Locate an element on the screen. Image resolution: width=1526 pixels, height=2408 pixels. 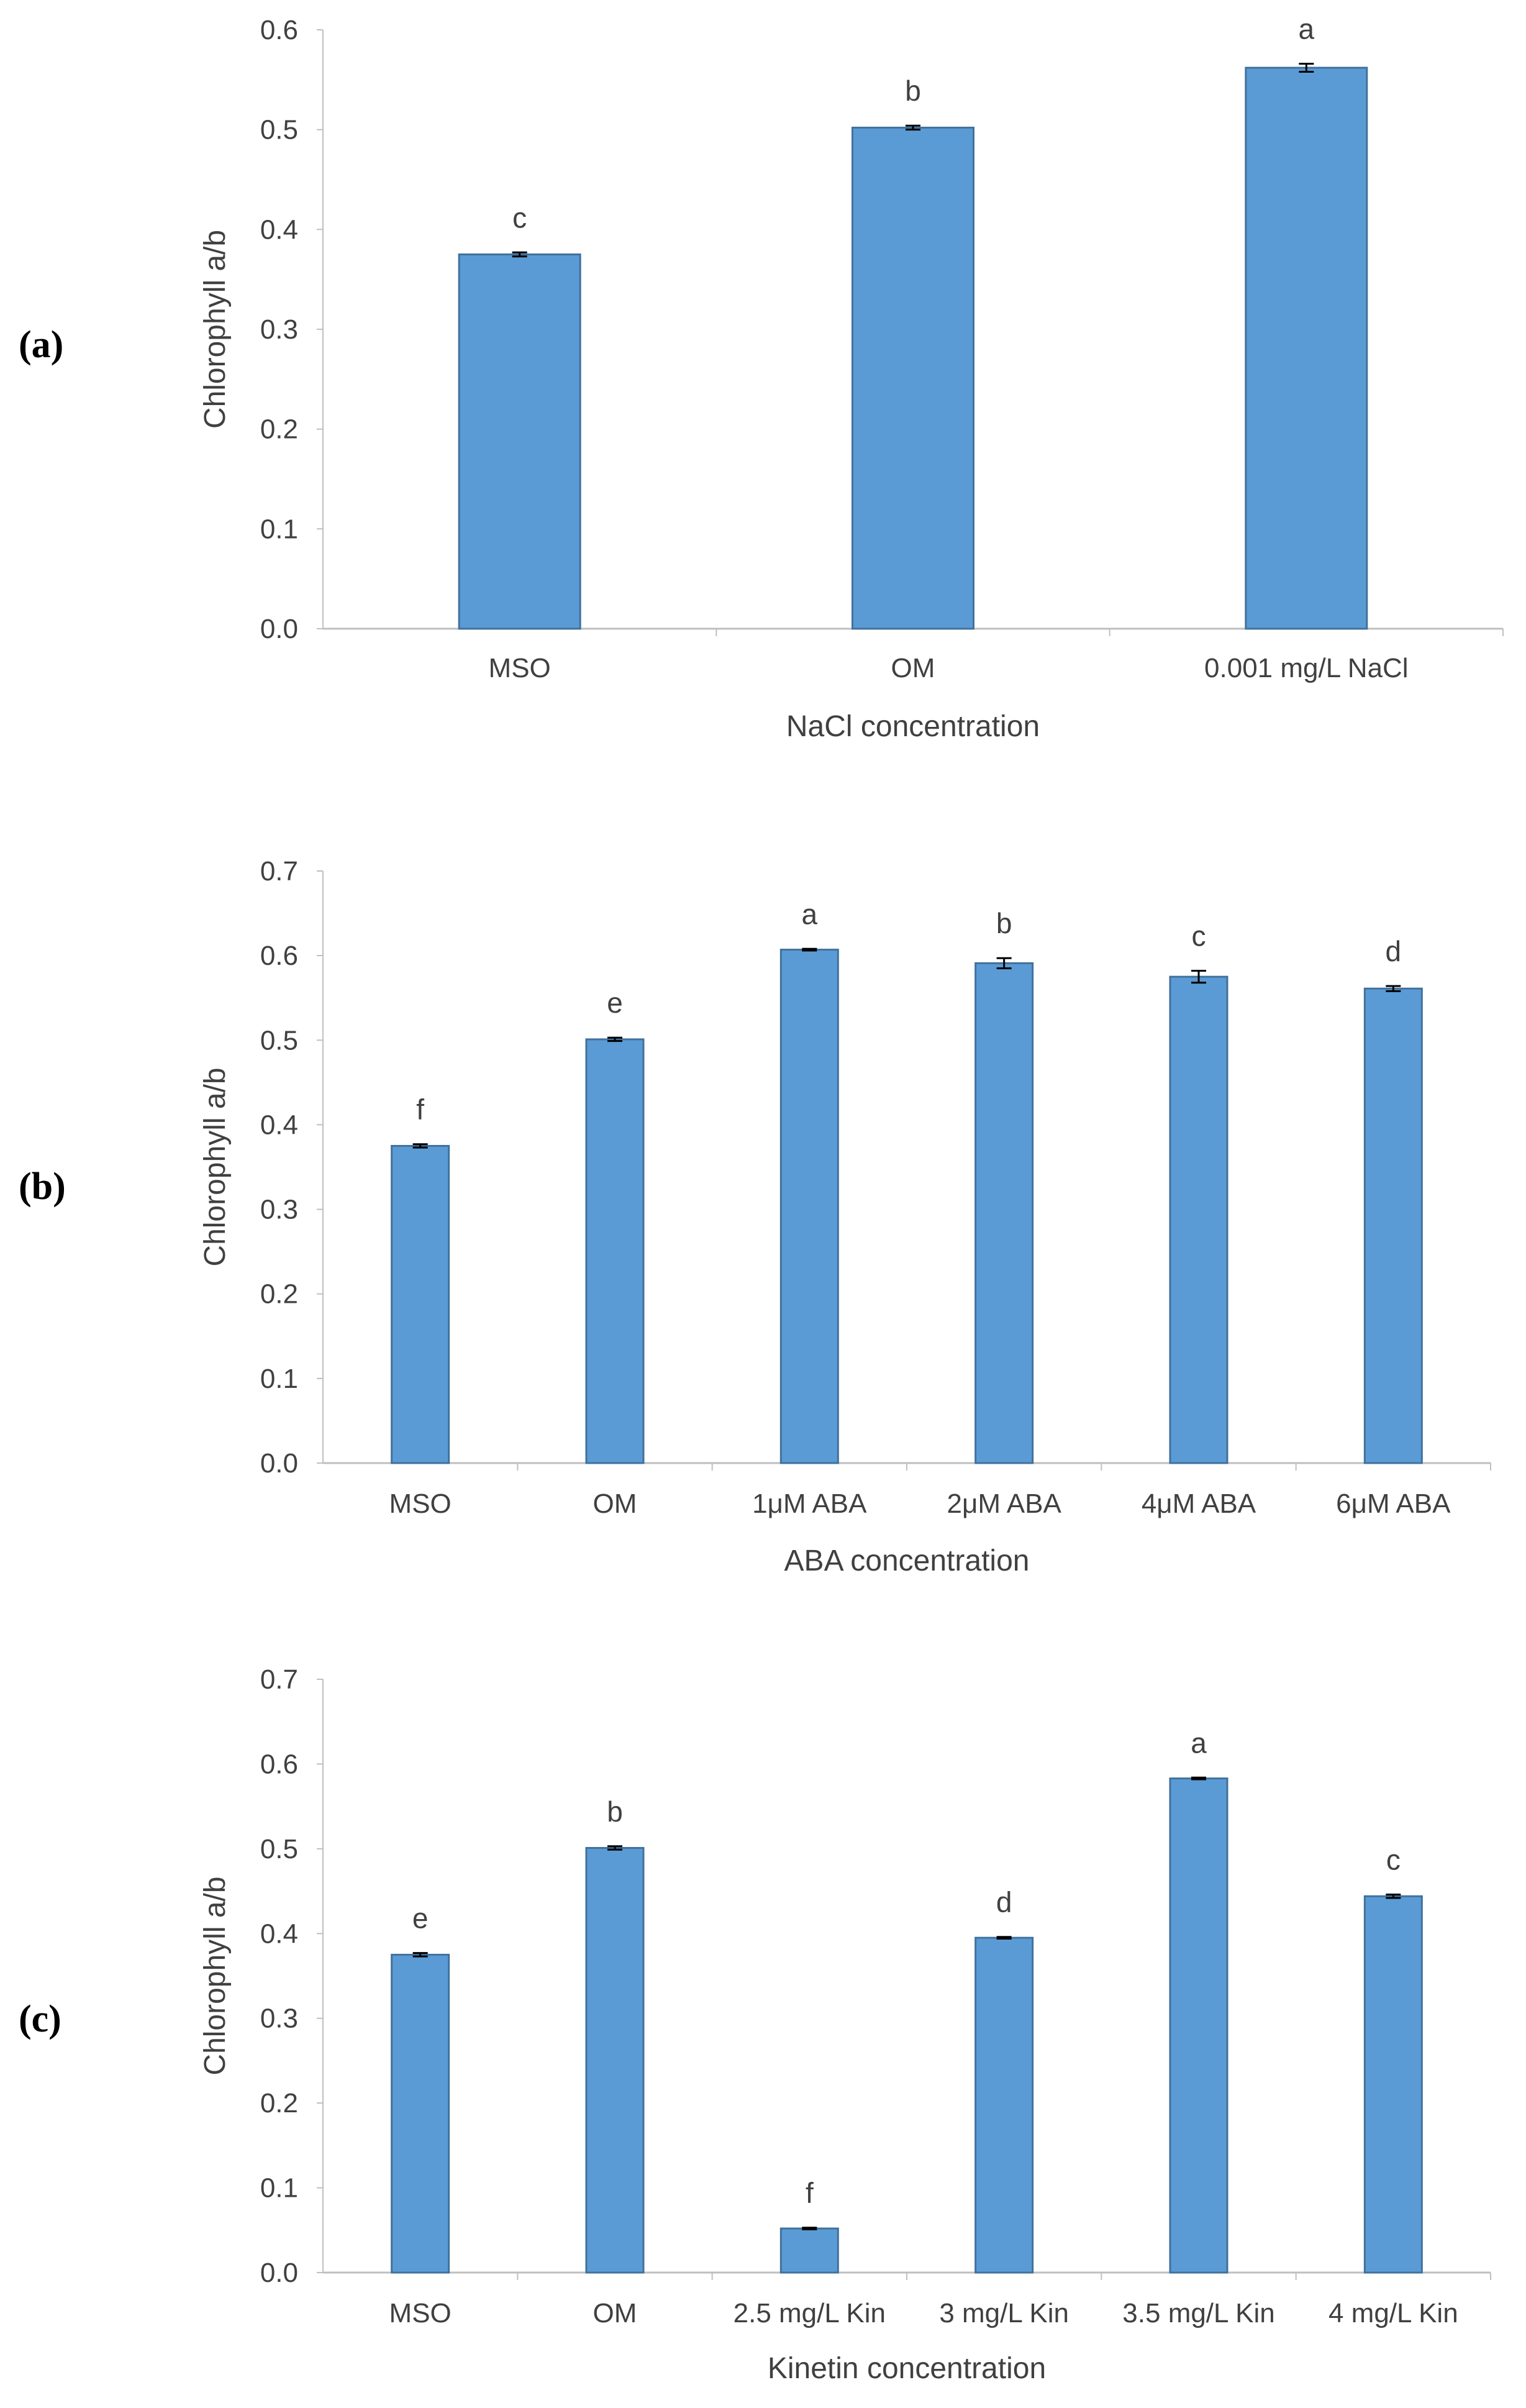
x-tick-label: 0.001 mg/L NaCl is located at coordinates (1307, 668).